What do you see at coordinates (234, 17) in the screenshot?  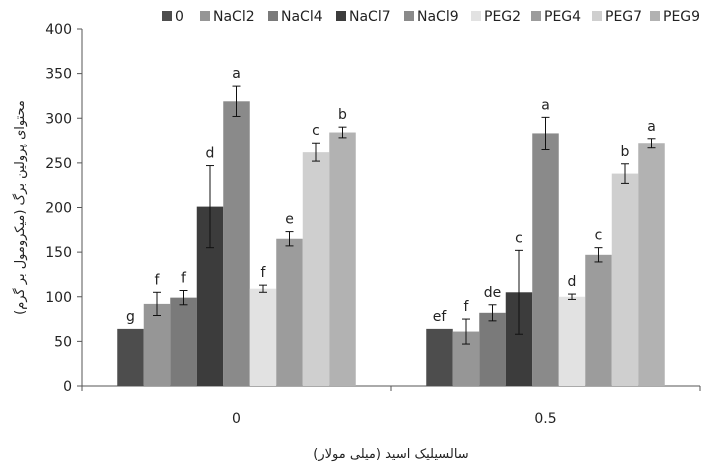 I see `legend-label: NaCl2` at bounding box center [234, 17].